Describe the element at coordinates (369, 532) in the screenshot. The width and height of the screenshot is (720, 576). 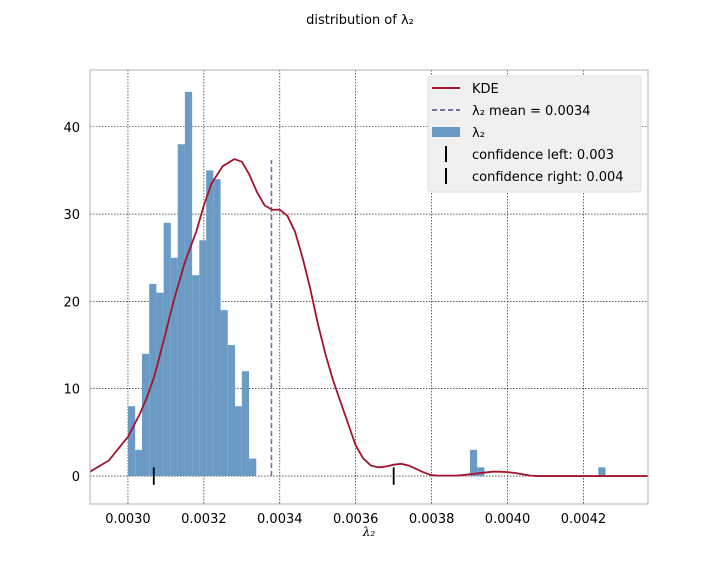
I see `x-axis-label: λ₂` at that location.